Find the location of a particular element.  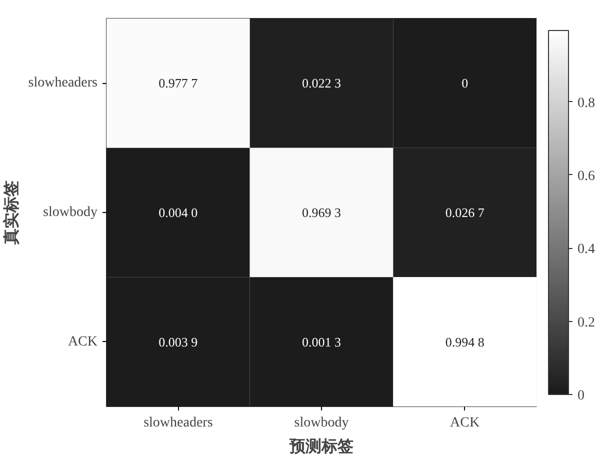

data-label: 0.977 7 is located at coordinates (178, 83).